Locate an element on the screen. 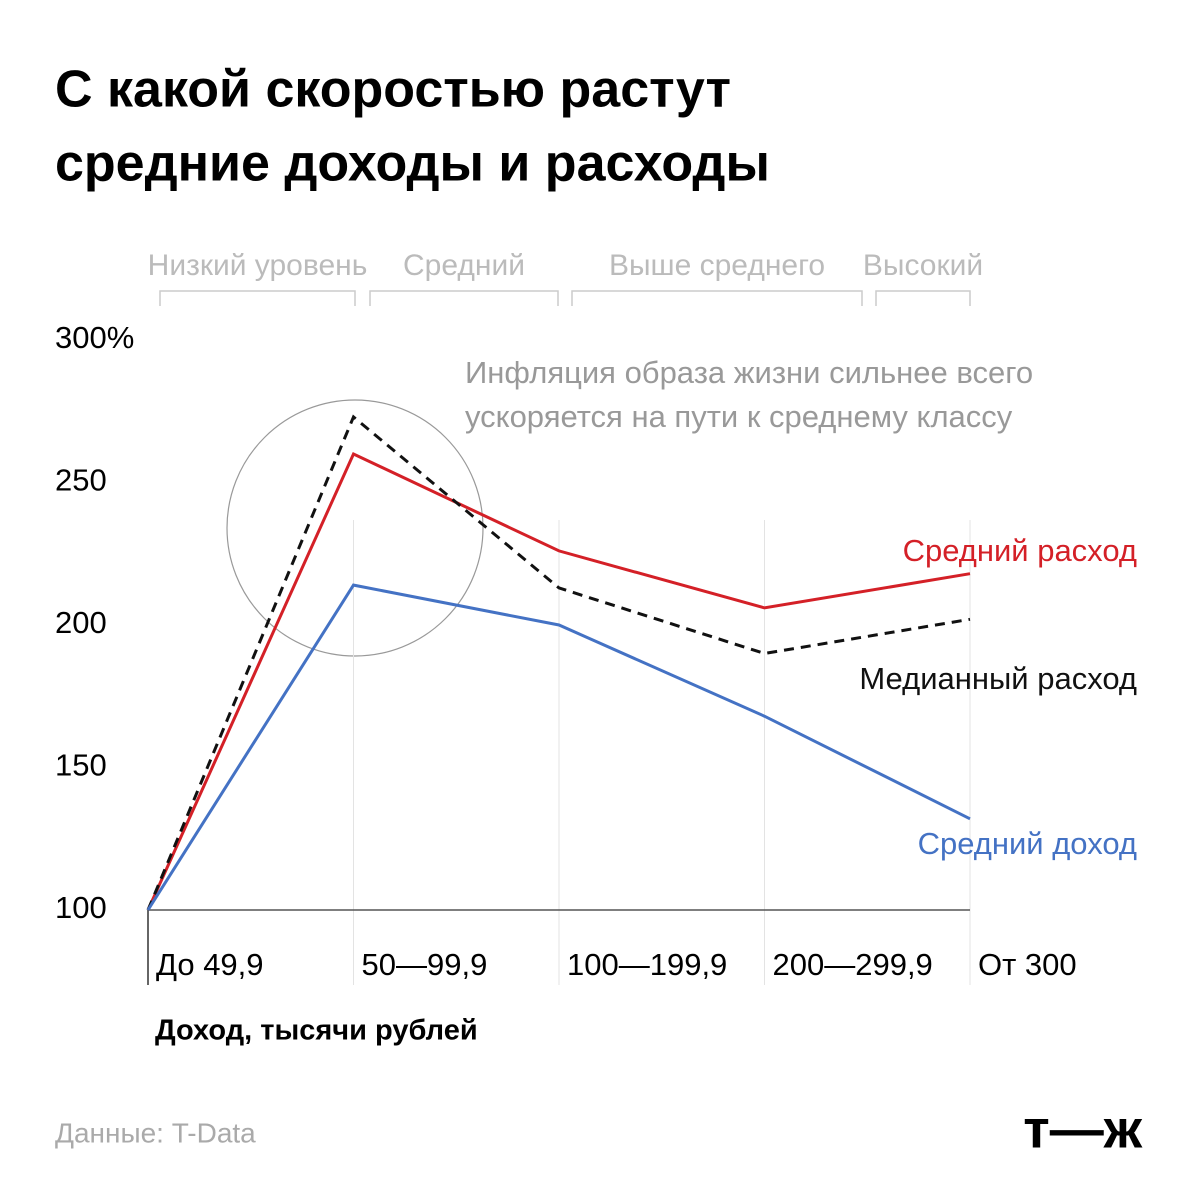 Image resolution: width=1200 pixels, height=1200 pixels. income-level-label: Высокий is located at coordinates (923, 265).